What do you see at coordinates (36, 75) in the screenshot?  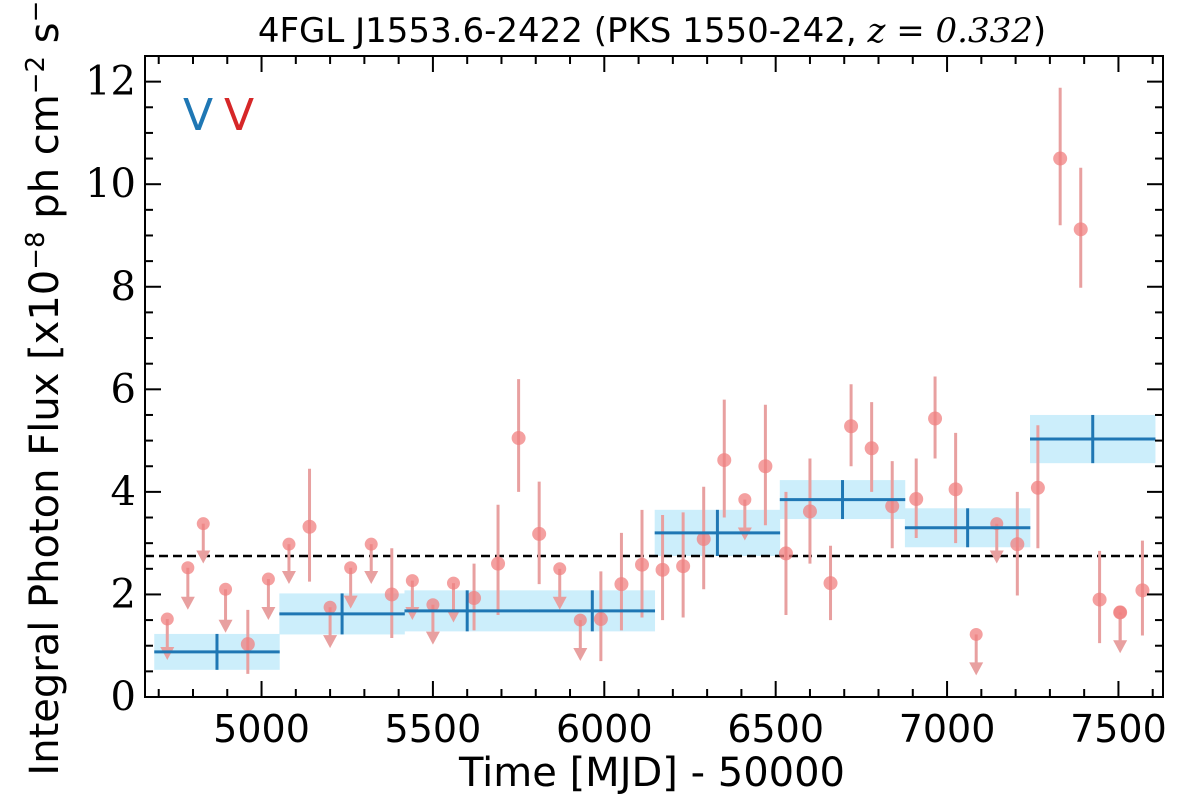 I see `ylabel-exp-2: −2` at bounding box center [36, 75].